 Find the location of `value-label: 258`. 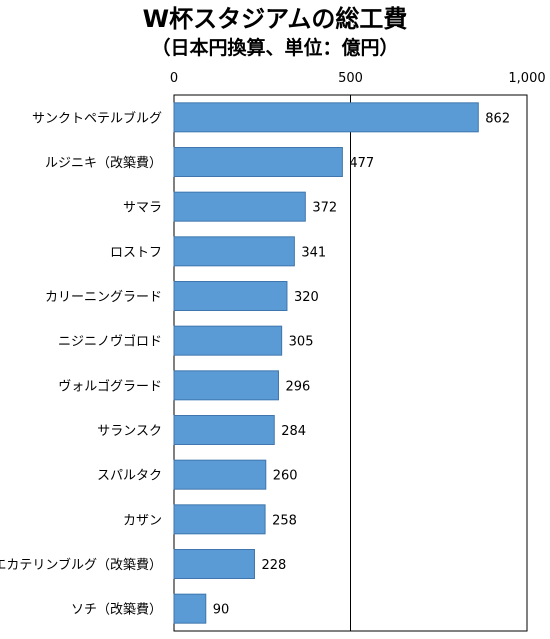

value-label: 258 is located at coordinates (284, 520).